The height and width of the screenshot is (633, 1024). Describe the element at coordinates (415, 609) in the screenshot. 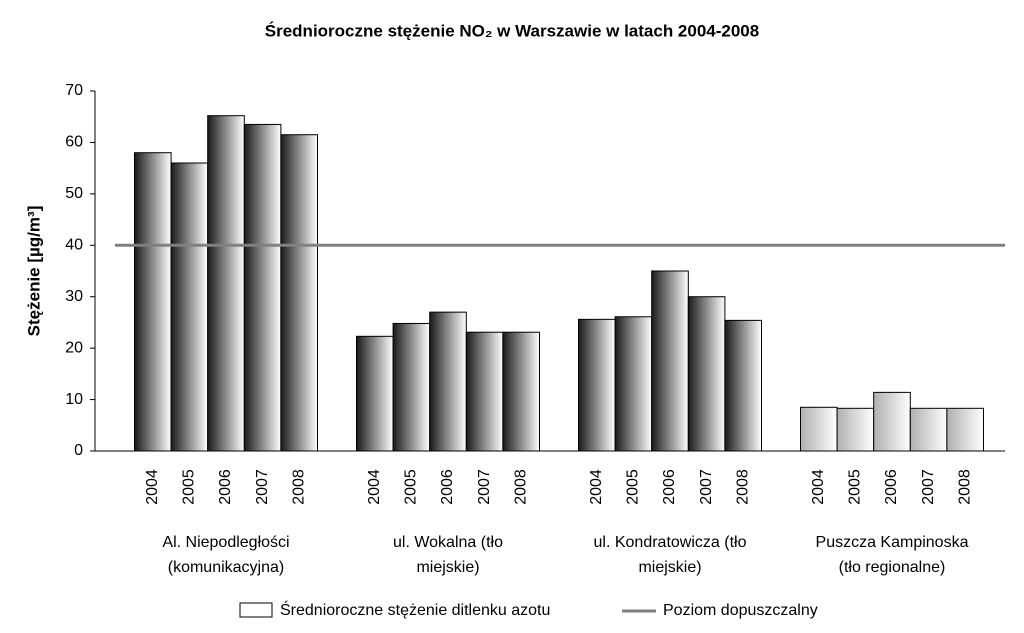

I see `legend-label: Średnioroczne stężenie ditlenku azotu` at that location.